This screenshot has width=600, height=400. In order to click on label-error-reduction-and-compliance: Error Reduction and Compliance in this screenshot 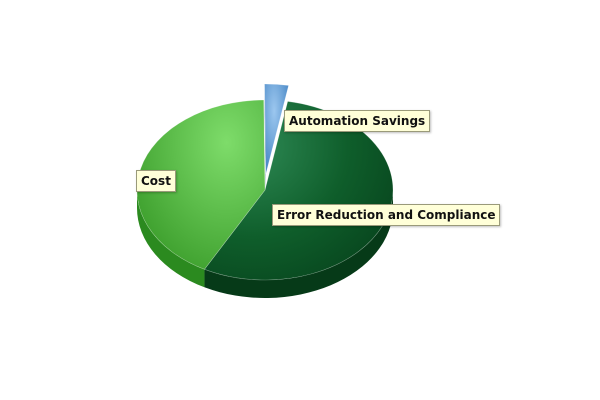, I will do `click(386, 215)`.